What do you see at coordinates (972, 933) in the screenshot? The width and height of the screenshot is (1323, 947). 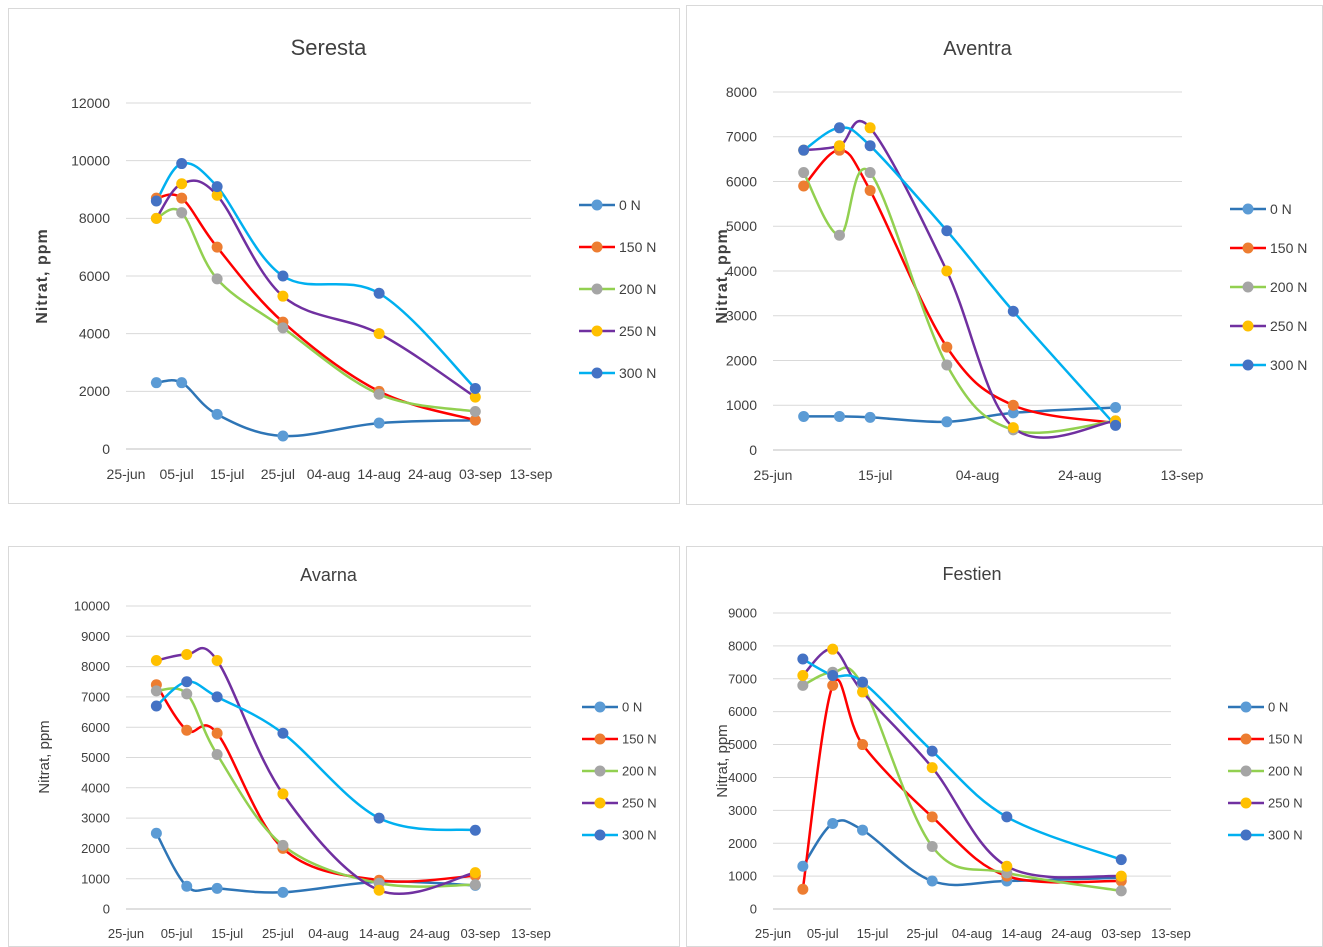 I see `x-tick-label: 04-aug` at bounding box center [972, 933].